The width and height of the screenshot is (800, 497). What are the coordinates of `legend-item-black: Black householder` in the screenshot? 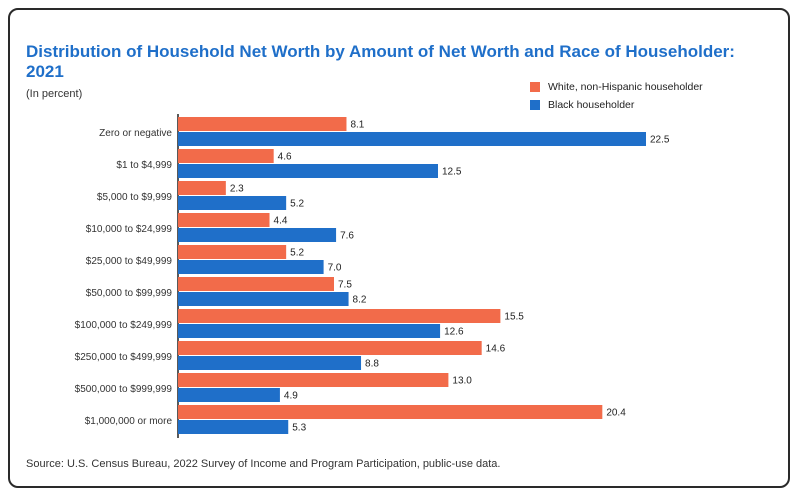 It's located at (616, 105).